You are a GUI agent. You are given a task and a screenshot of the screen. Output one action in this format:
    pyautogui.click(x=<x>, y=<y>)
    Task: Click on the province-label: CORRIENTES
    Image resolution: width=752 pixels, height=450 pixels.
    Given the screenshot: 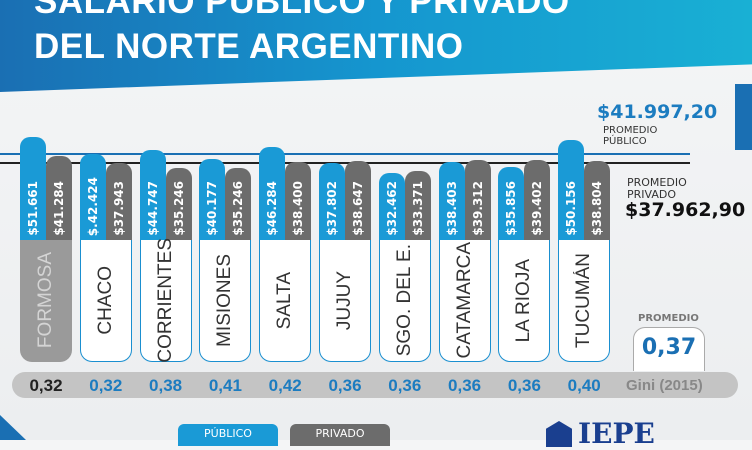 What is the action you would take?
    pyautogui.click(x=165, y=300)
    